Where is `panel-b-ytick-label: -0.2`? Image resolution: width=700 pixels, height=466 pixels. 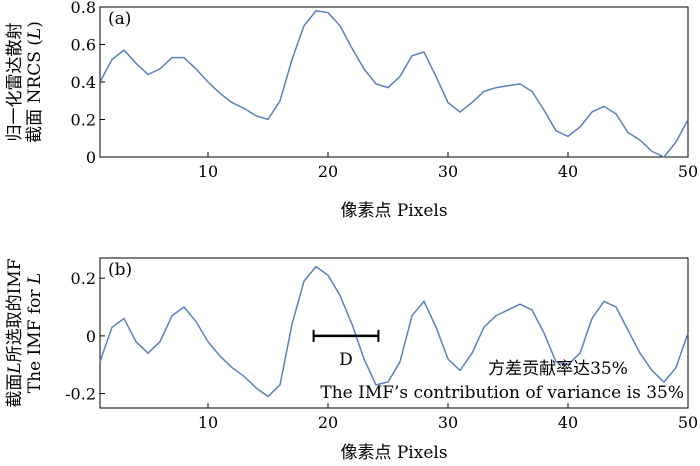
panel-b-ytick-label: -0.2 is located at coordinates (80, 394).